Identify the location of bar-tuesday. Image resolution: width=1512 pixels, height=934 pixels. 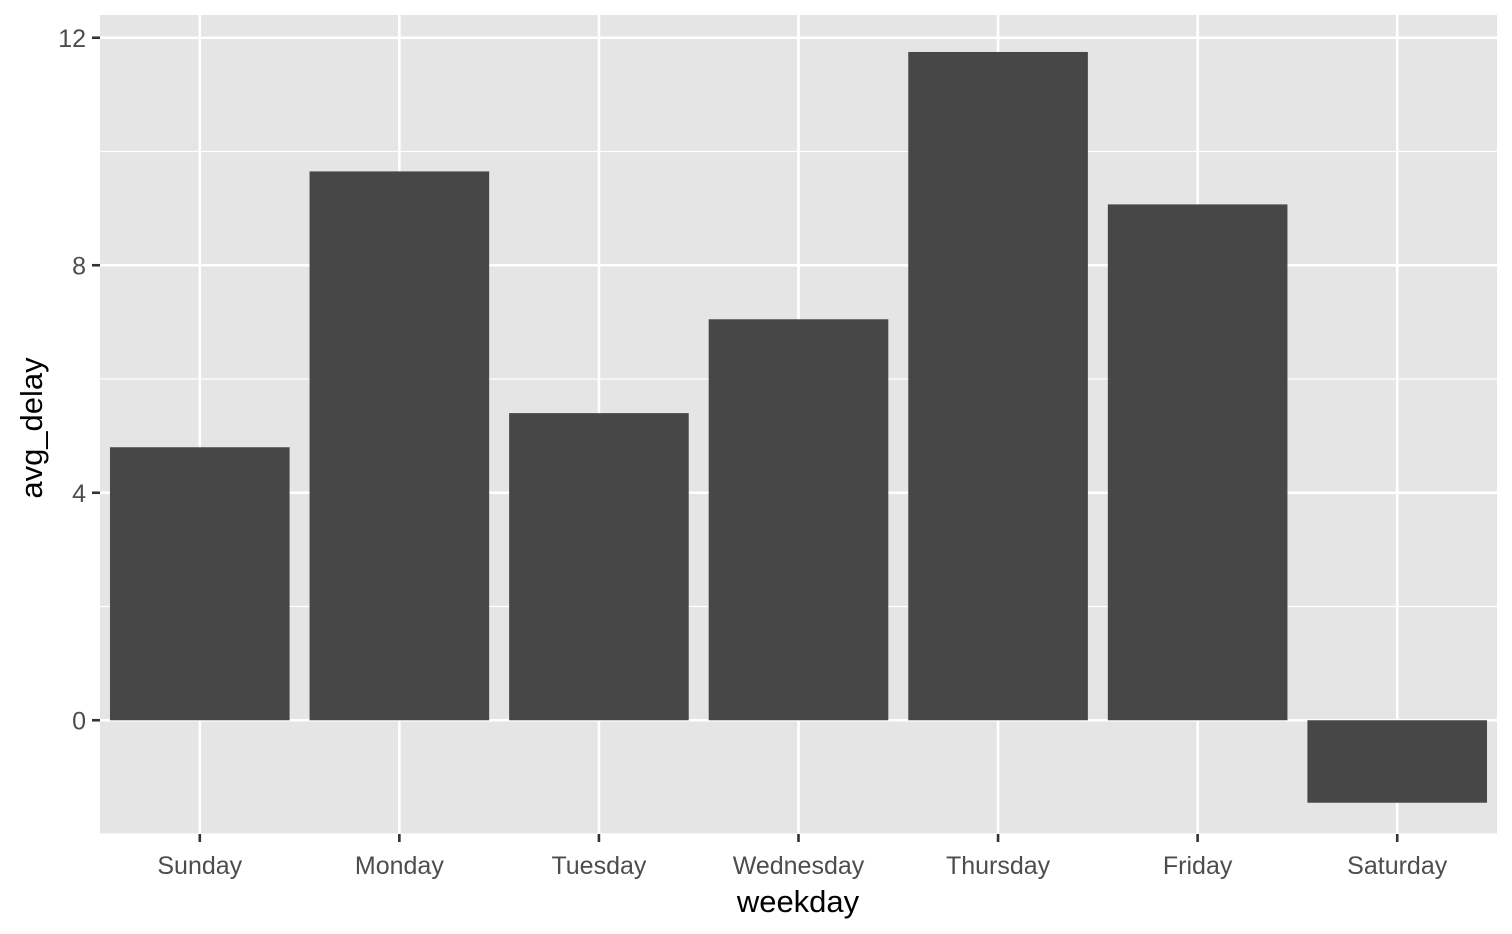
(599, 567).